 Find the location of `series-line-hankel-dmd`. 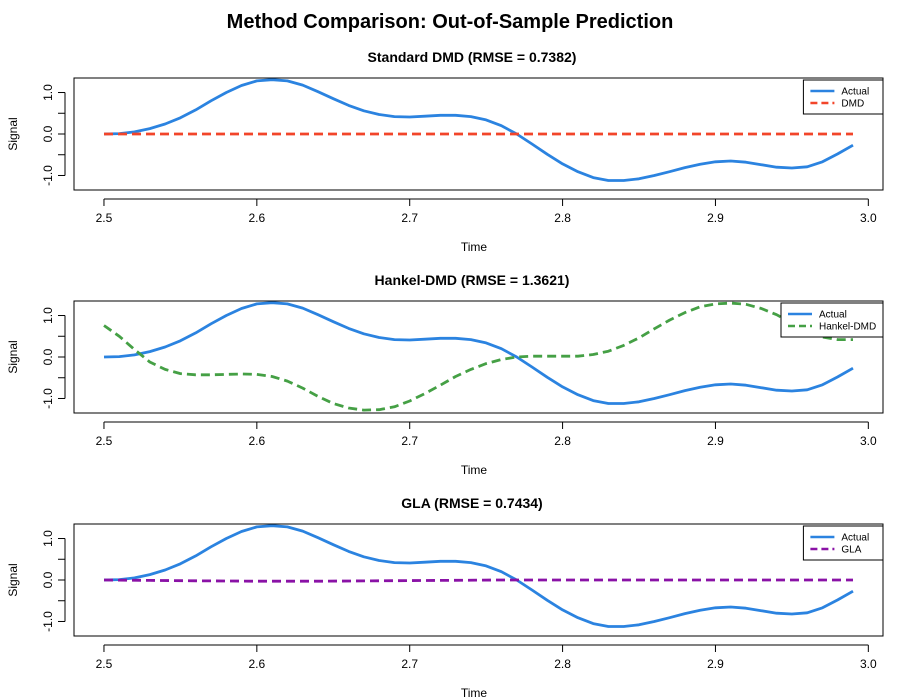

series-line-hankel-dmd is located at coordinates (478, 356).